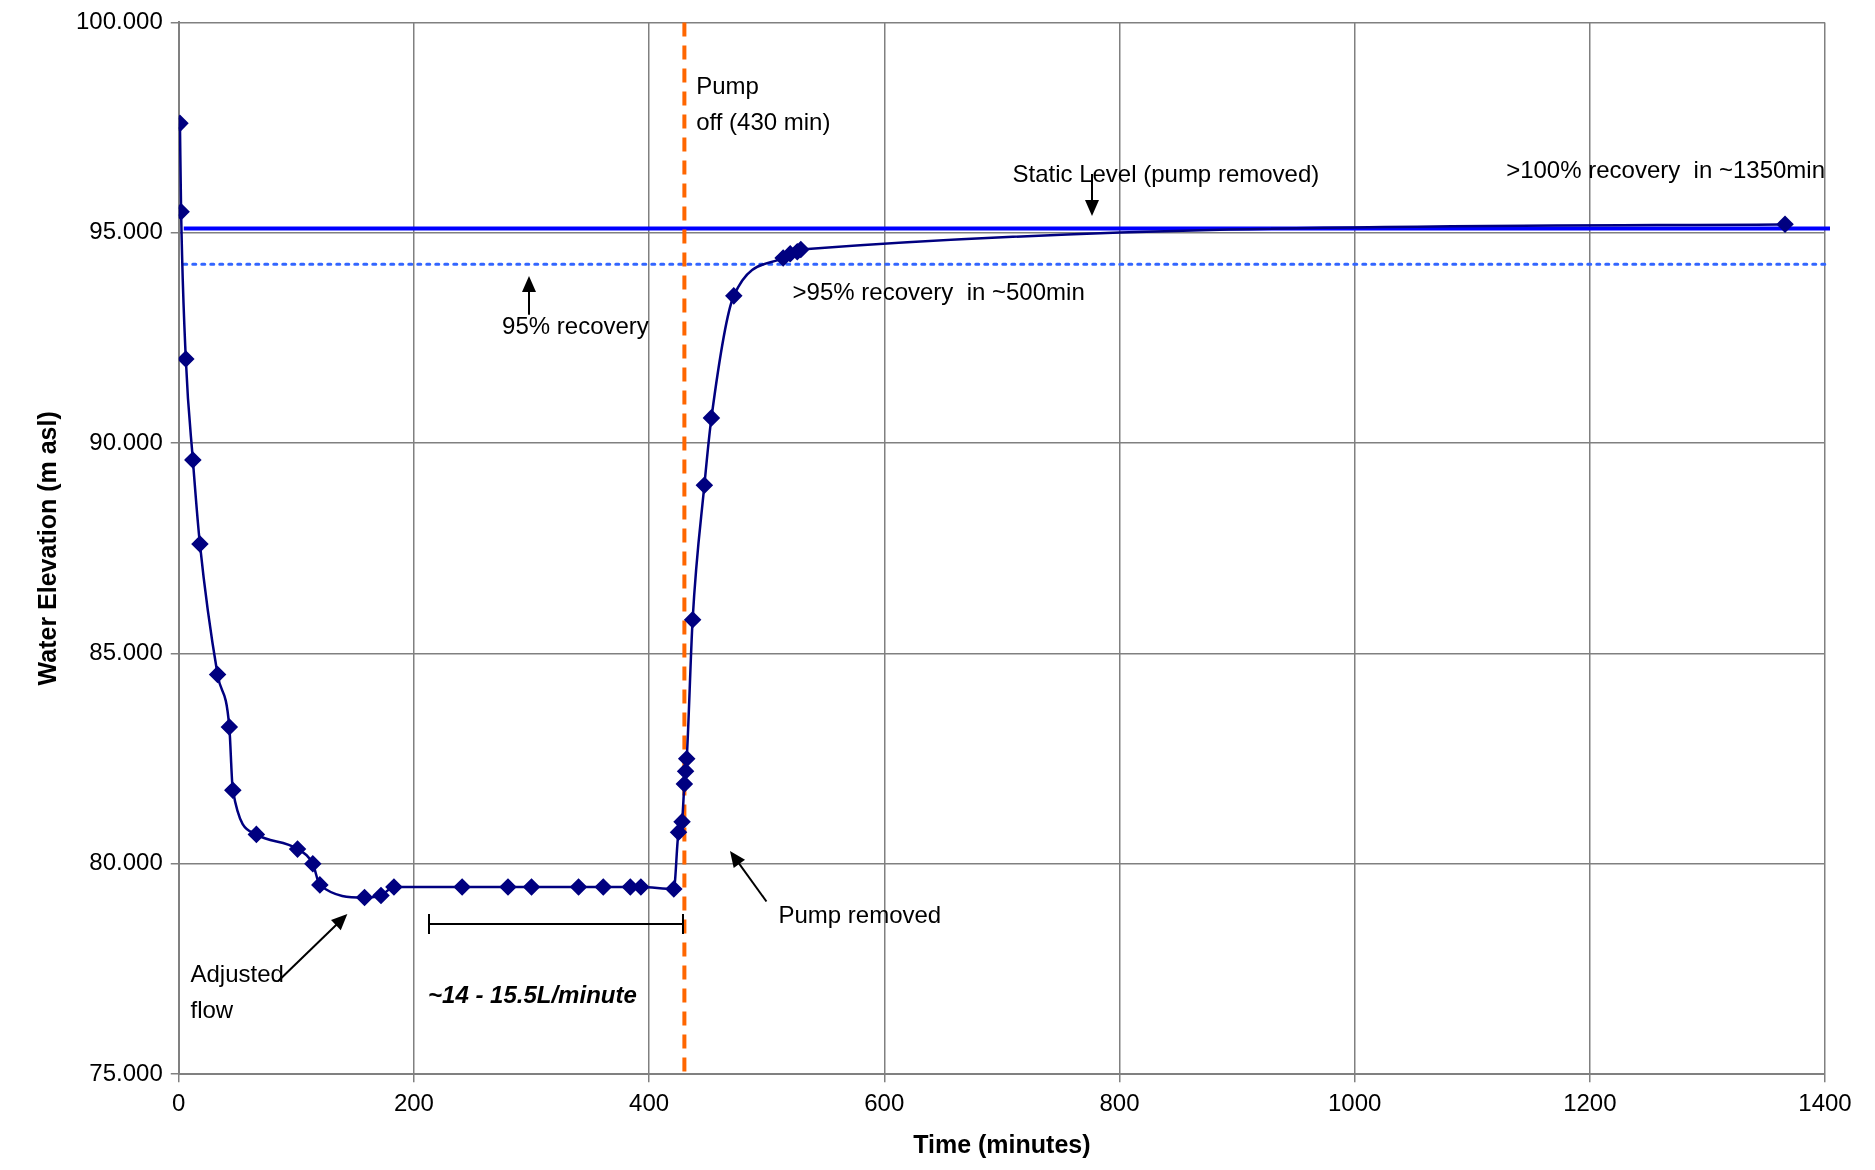 The width and height of the screenshot is (1875, 1170). What do you see at coordinates (126, 231) in the screenshot?
I see `y-tick-label: 95.000` at bounding box center [126, 231].